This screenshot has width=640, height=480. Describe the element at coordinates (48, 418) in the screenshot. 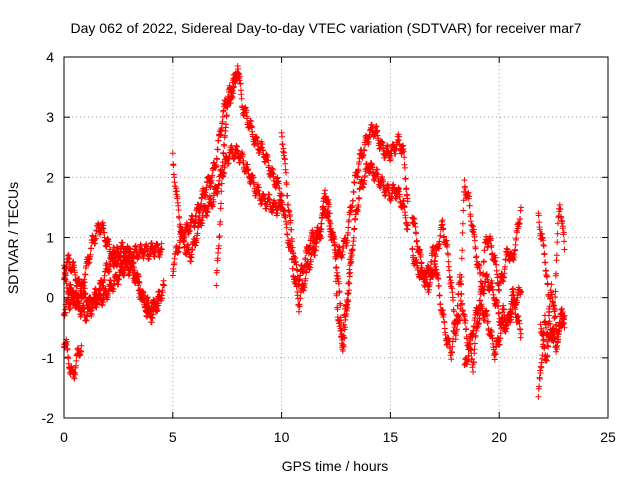

I see `y-tick-label: -2` at that location.